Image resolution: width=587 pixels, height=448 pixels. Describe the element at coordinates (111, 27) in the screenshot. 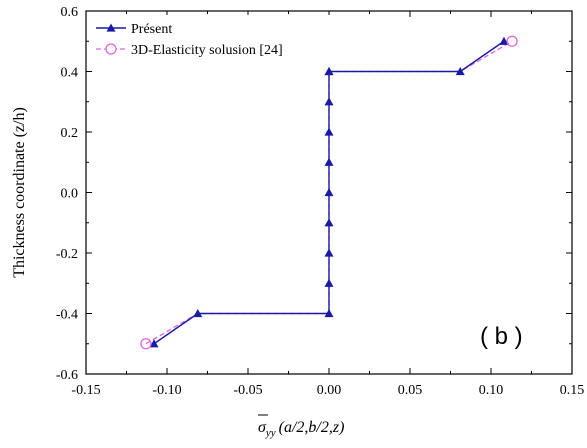

I see `legend-marker-present` at that location.